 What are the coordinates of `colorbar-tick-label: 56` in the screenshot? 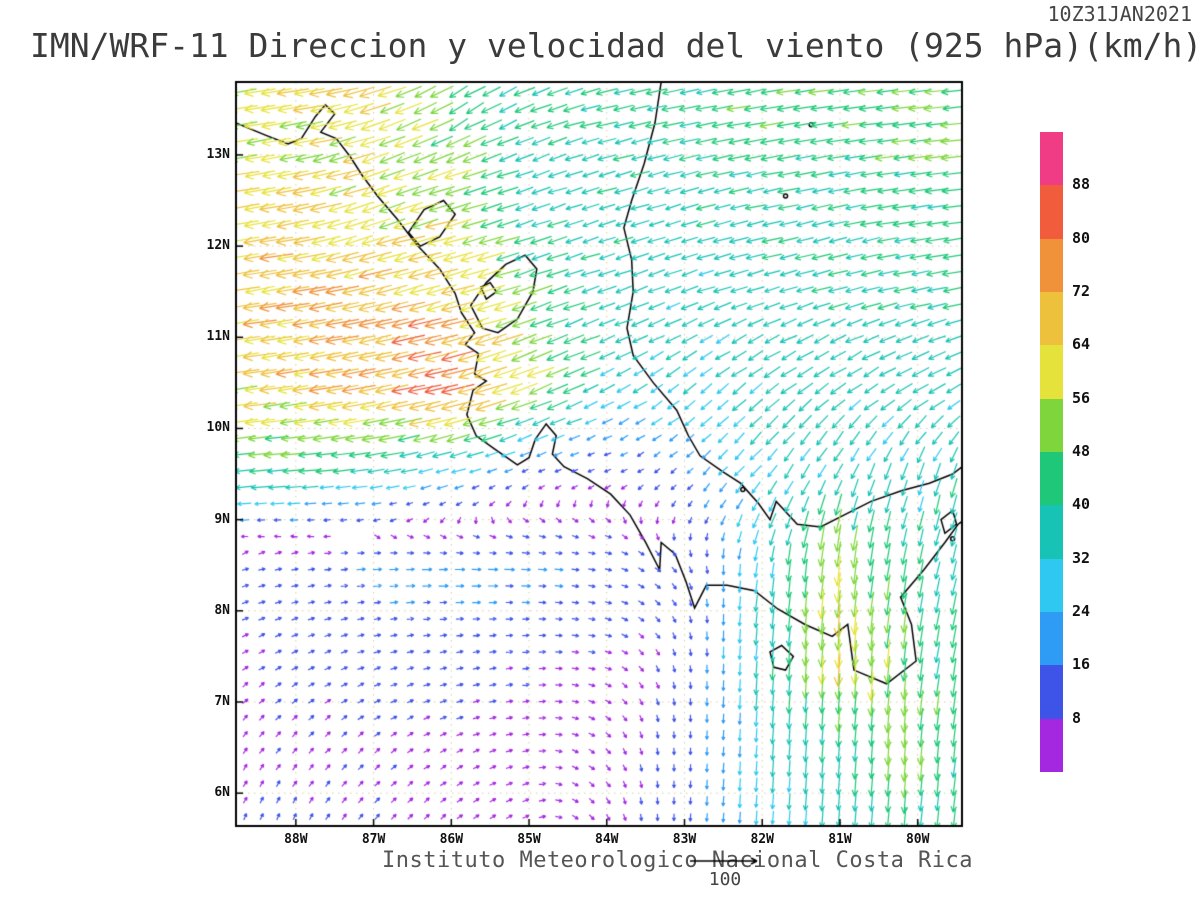 It's located at (1081, 397).